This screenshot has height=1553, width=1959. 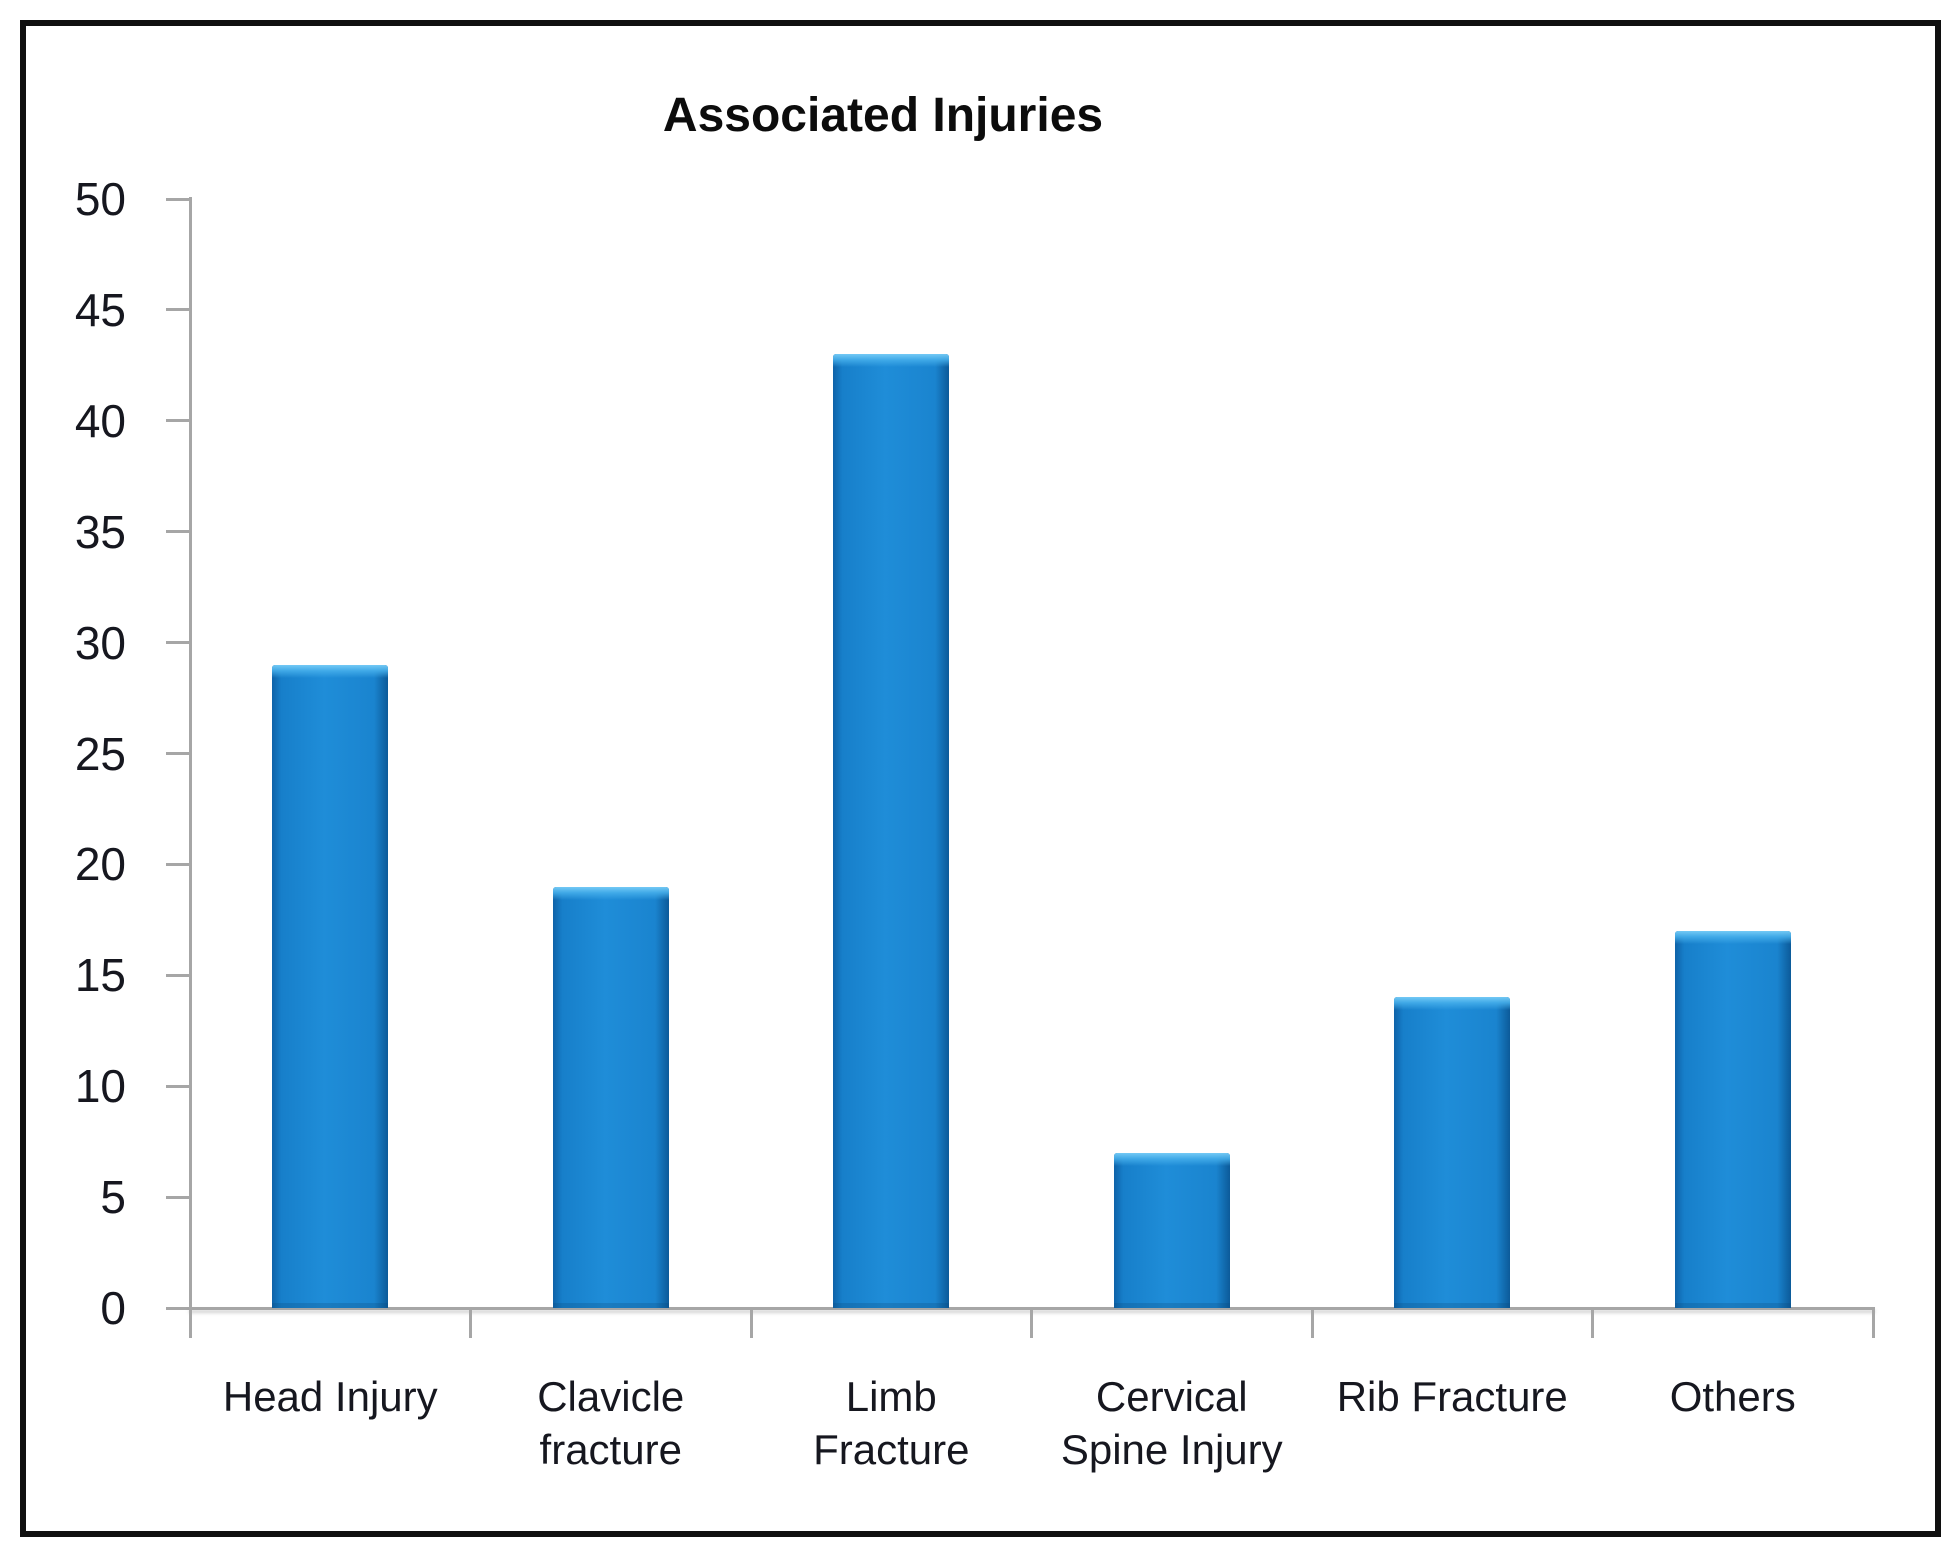 I want to click on category-label: Limb Fracture, so click(x=891, y=1423).